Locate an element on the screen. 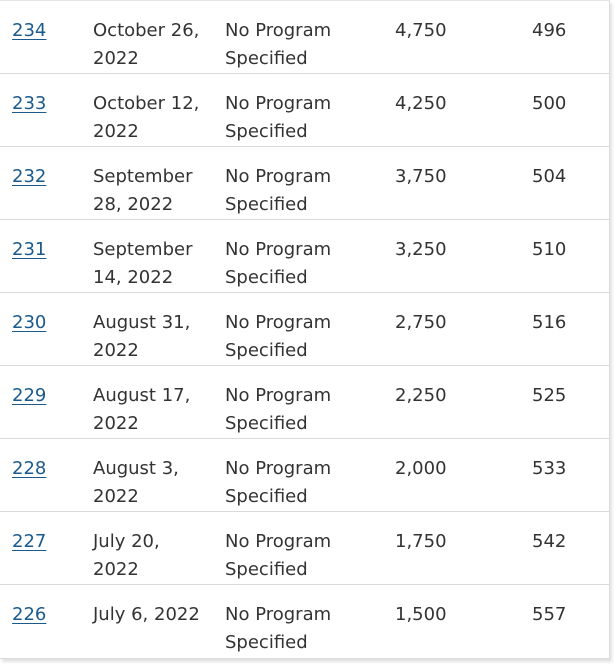 This screenshot has height=664, width=616. draw-number-cell: 234 is located at coordinates (40, 37).